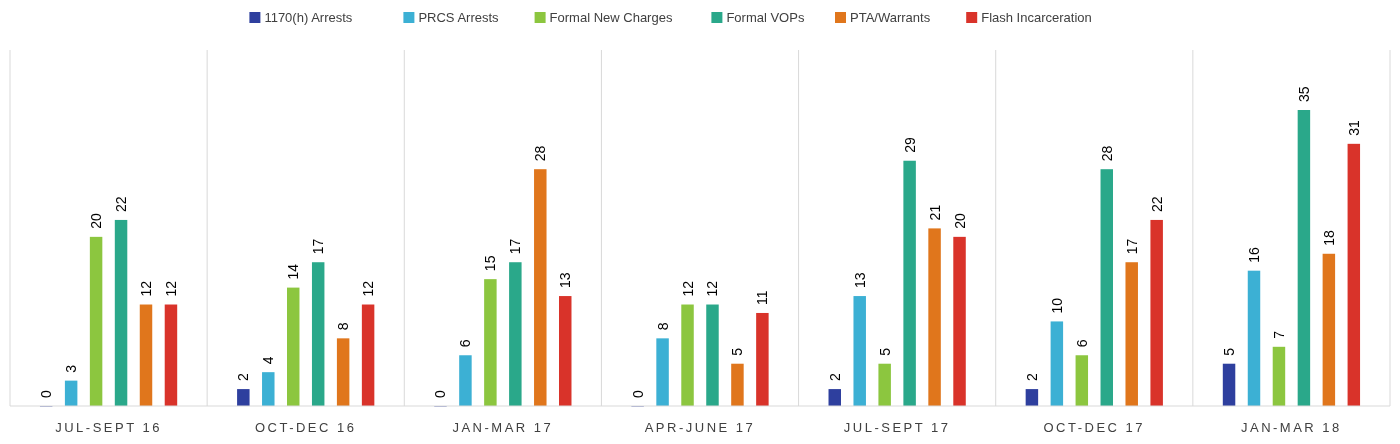  What do you see at coordinates (1303, 94) in the screenshot?
I see `data-label: 35` at bounding box center [1303, 94].